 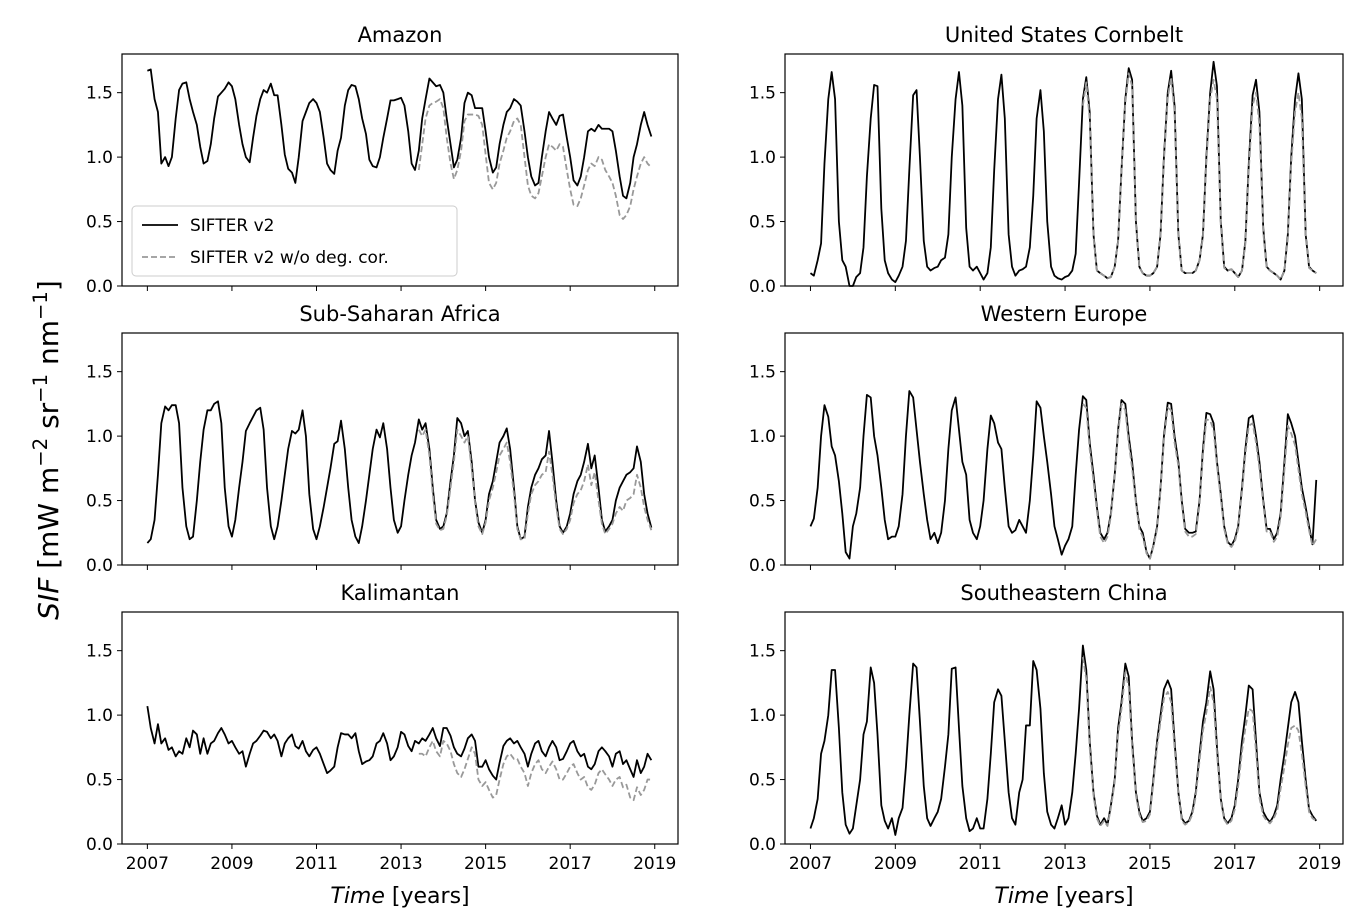 I want to click on panel-title: United States Cornbelt, so click(x=1064, y=35).